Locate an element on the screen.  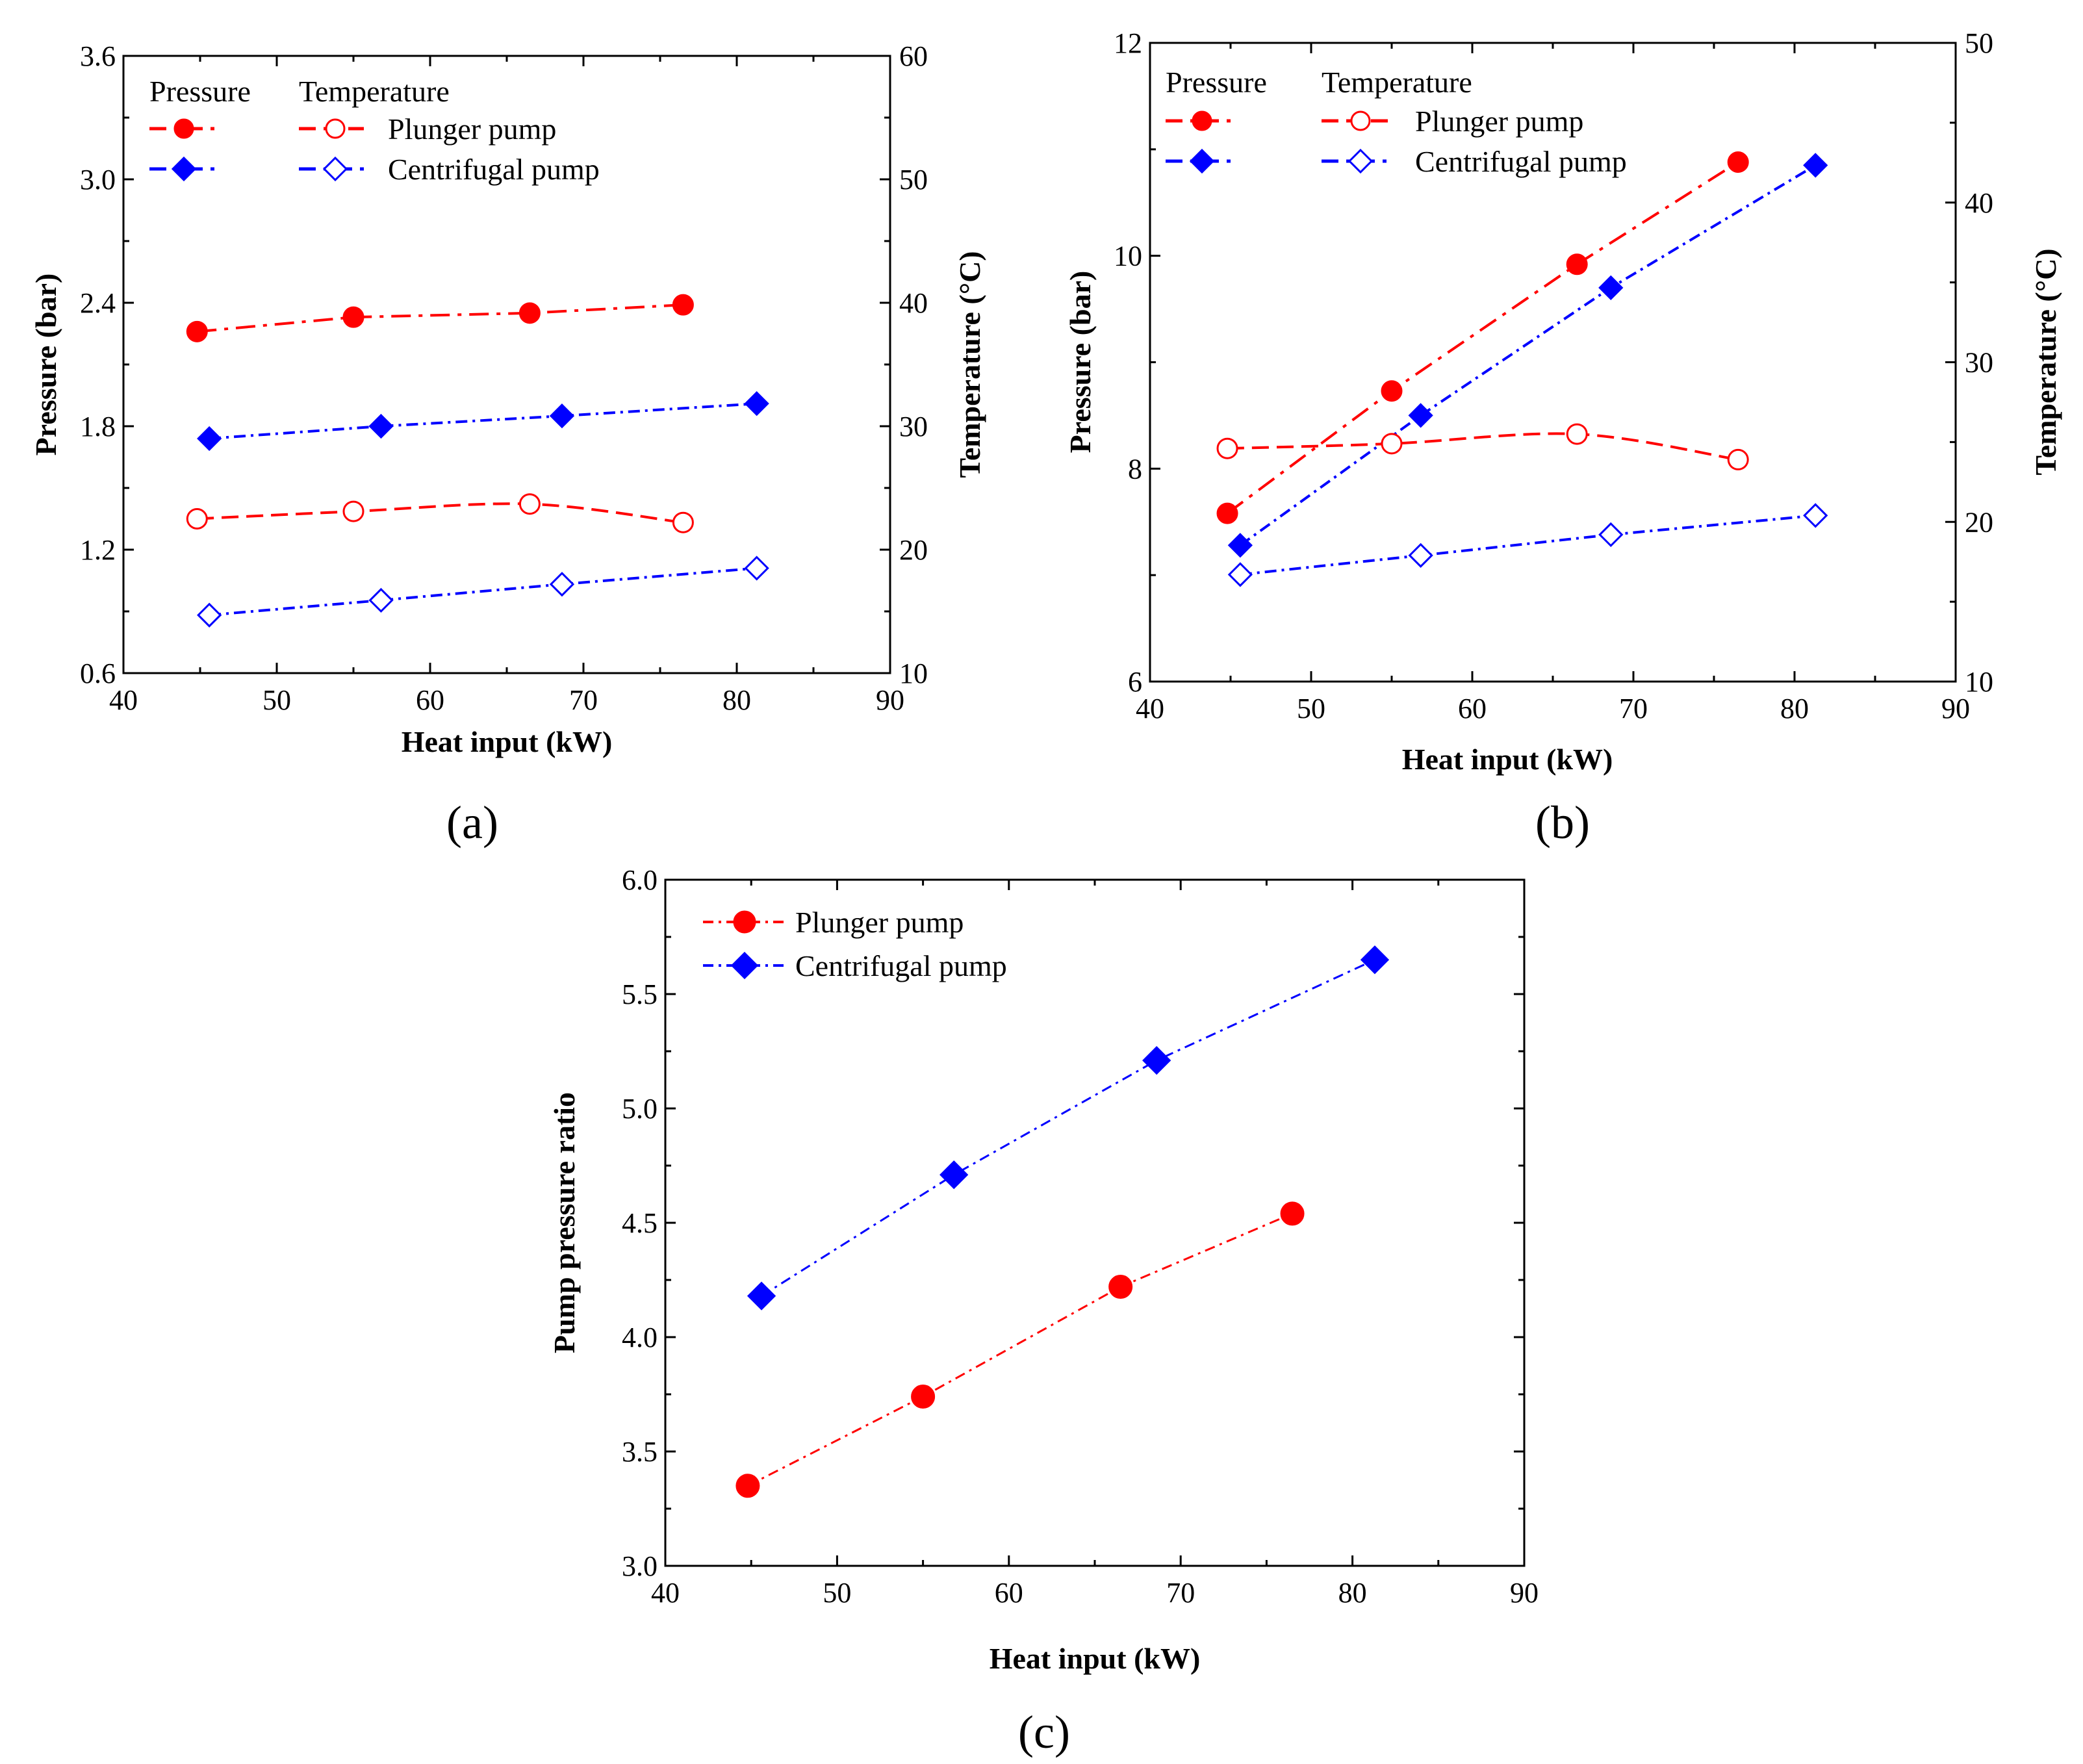
series-line-centrifugal-pressure is located at coordinates (483, 421).